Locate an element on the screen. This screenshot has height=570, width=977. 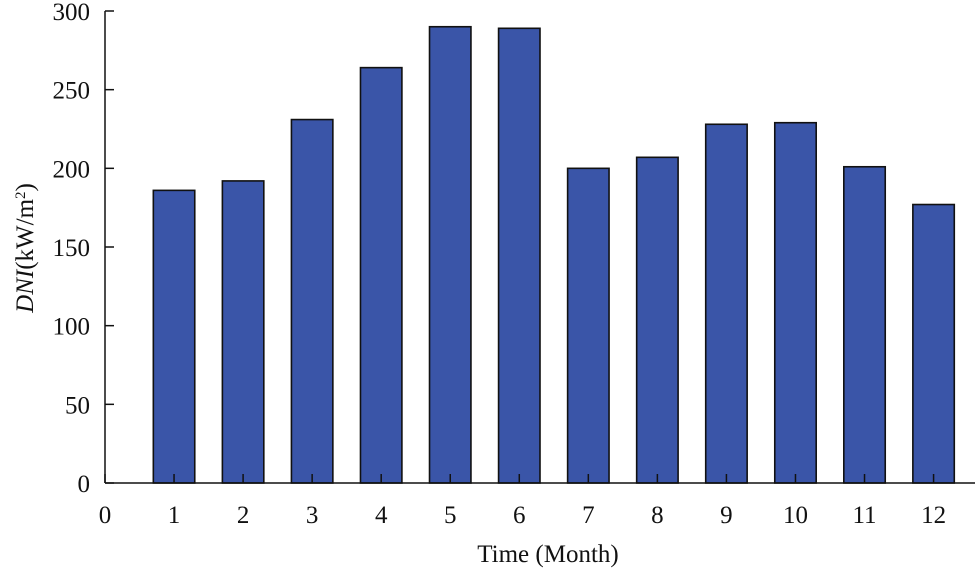
x-tick-label: 1 is located at coordinates (174, 515).